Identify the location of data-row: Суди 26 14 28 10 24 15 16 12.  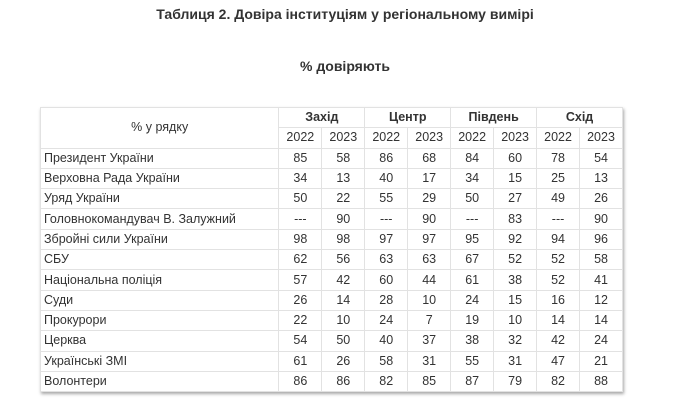
(331, 300).